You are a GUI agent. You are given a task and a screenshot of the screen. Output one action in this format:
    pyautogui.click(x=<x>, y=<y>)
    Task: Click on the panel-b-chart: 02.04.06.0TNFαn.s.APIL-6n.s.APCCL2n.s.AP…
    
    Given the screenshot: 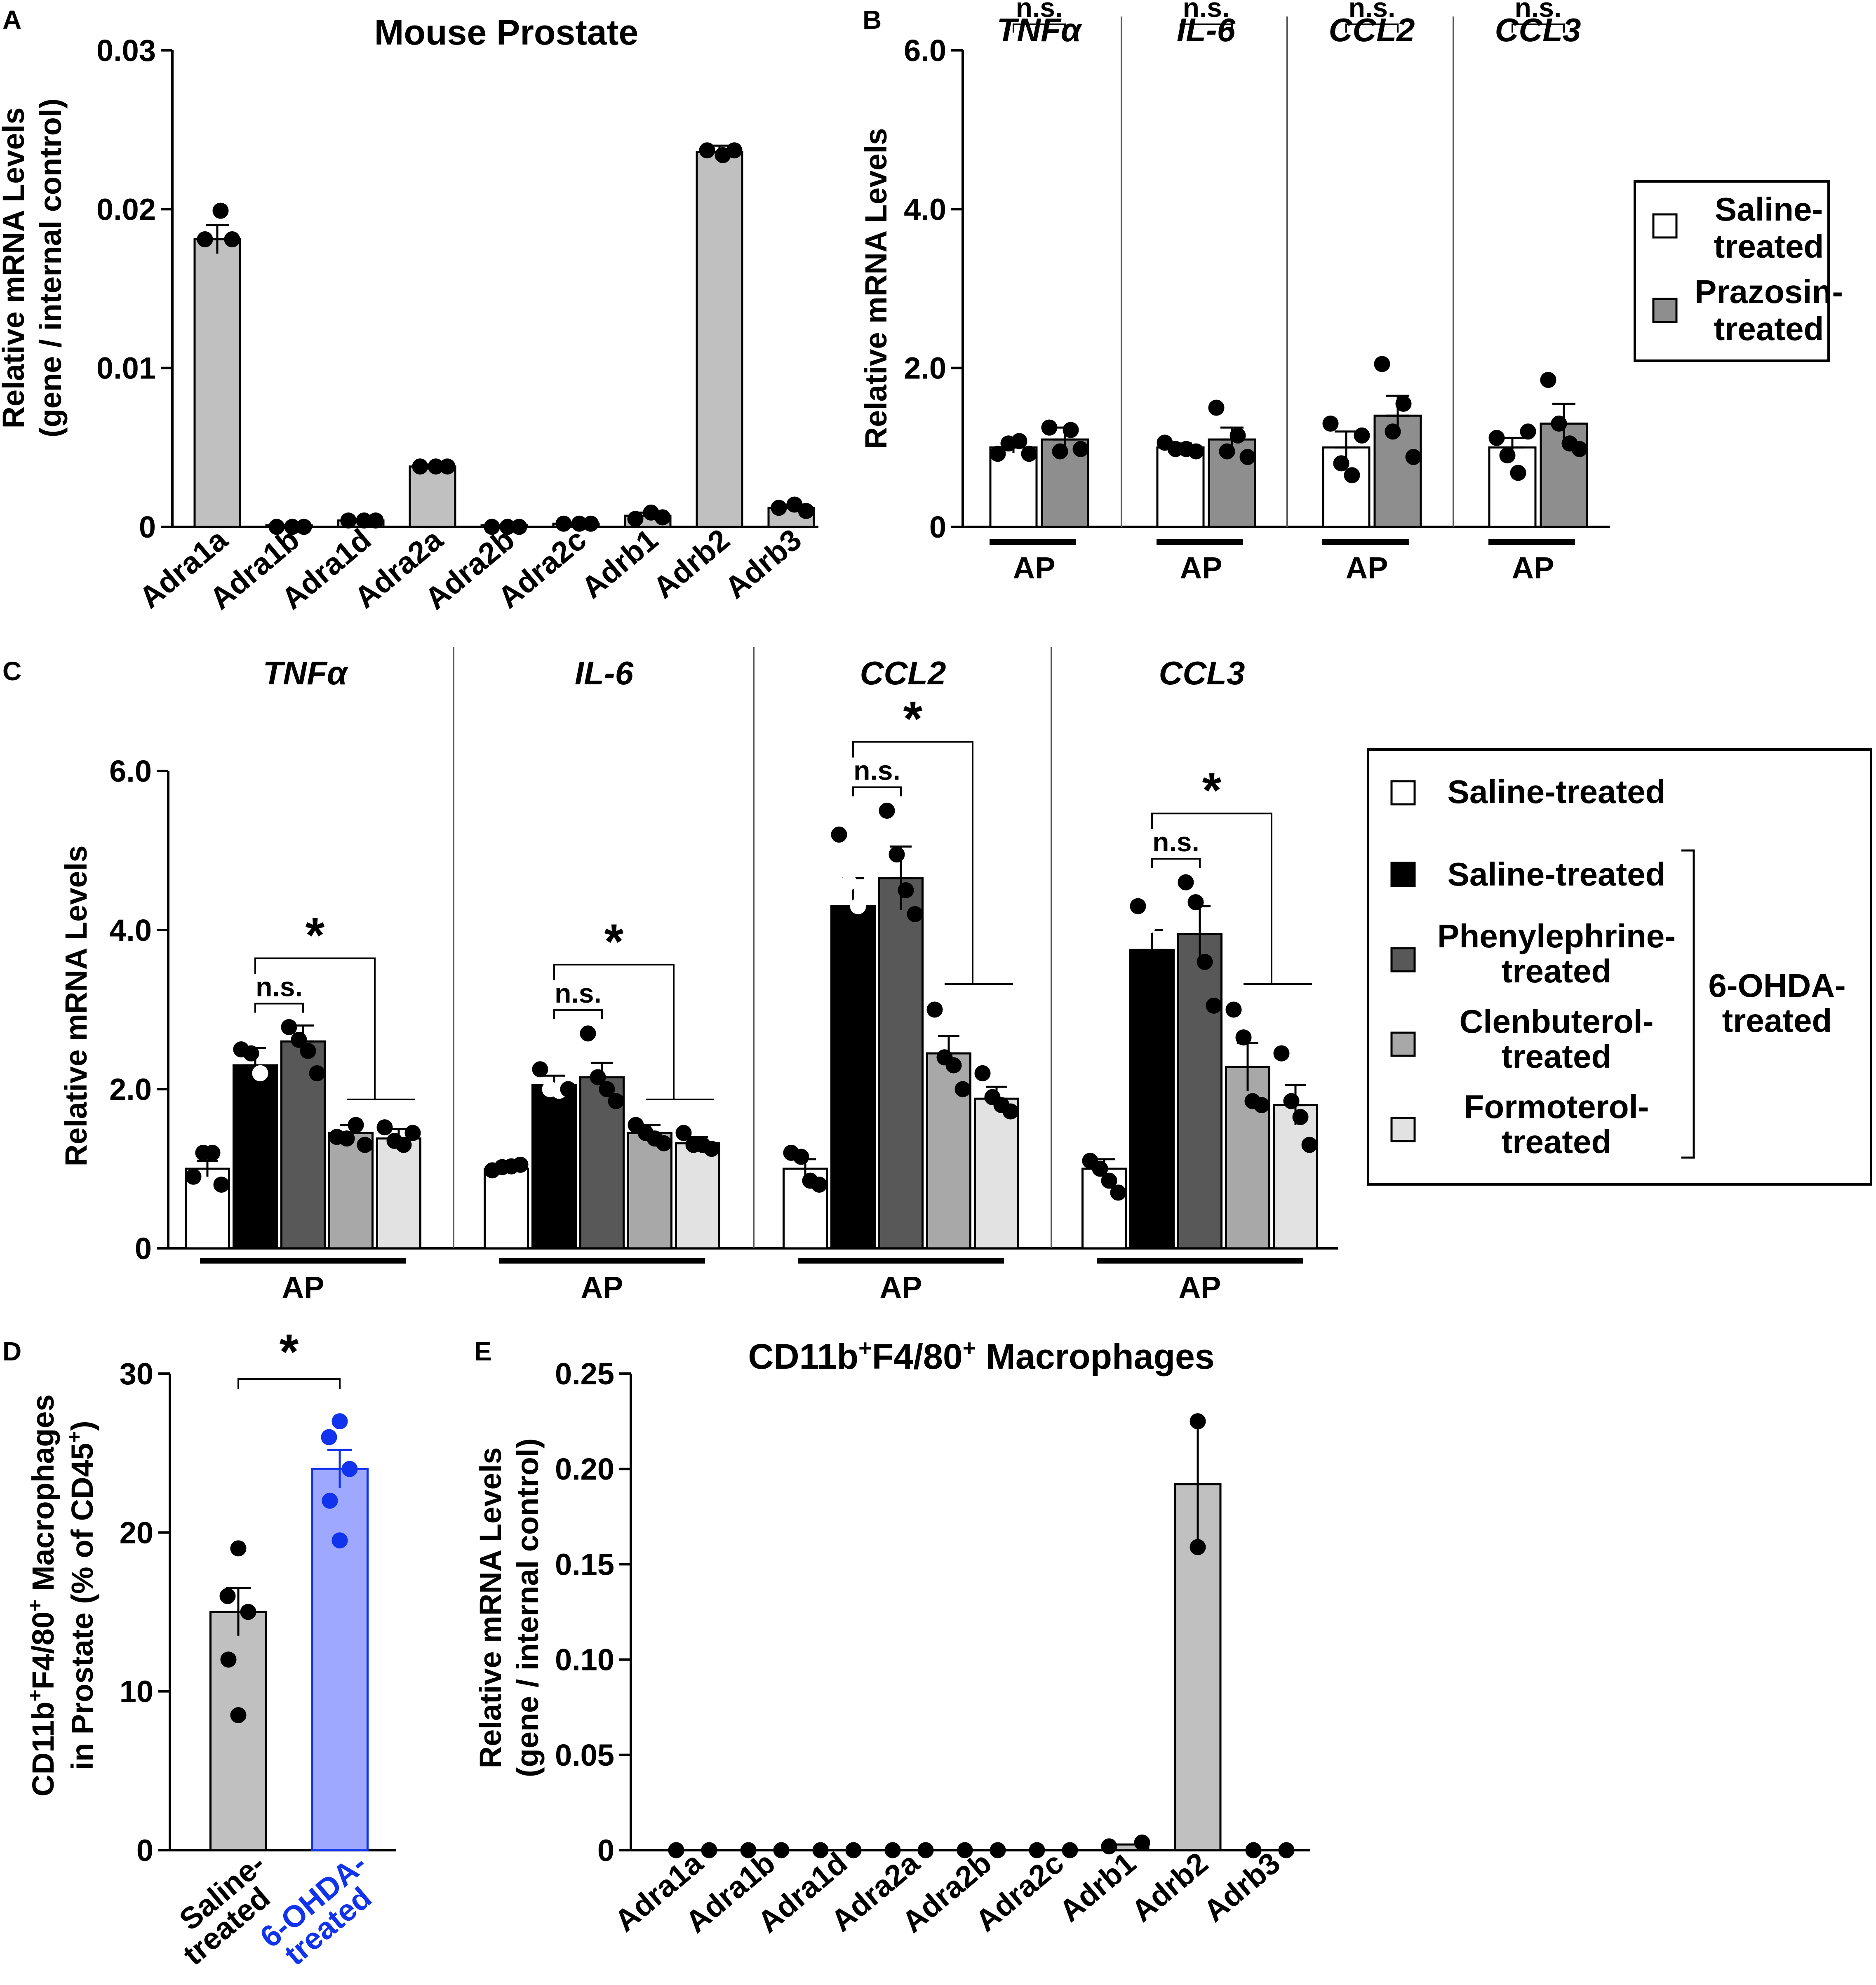 What is the action you would take?
    pyautogui.click(x=1257, y=292)
    